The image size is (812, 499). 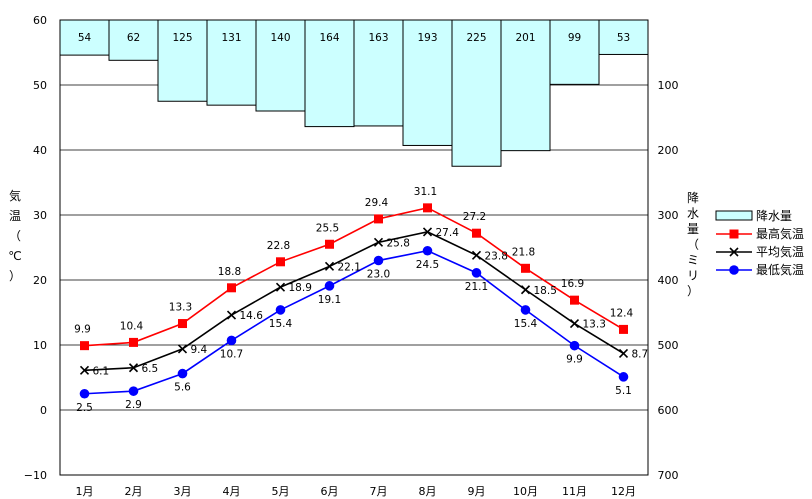 I want to click on axis-title-glyph: ℃, so click(x=14, y=256).